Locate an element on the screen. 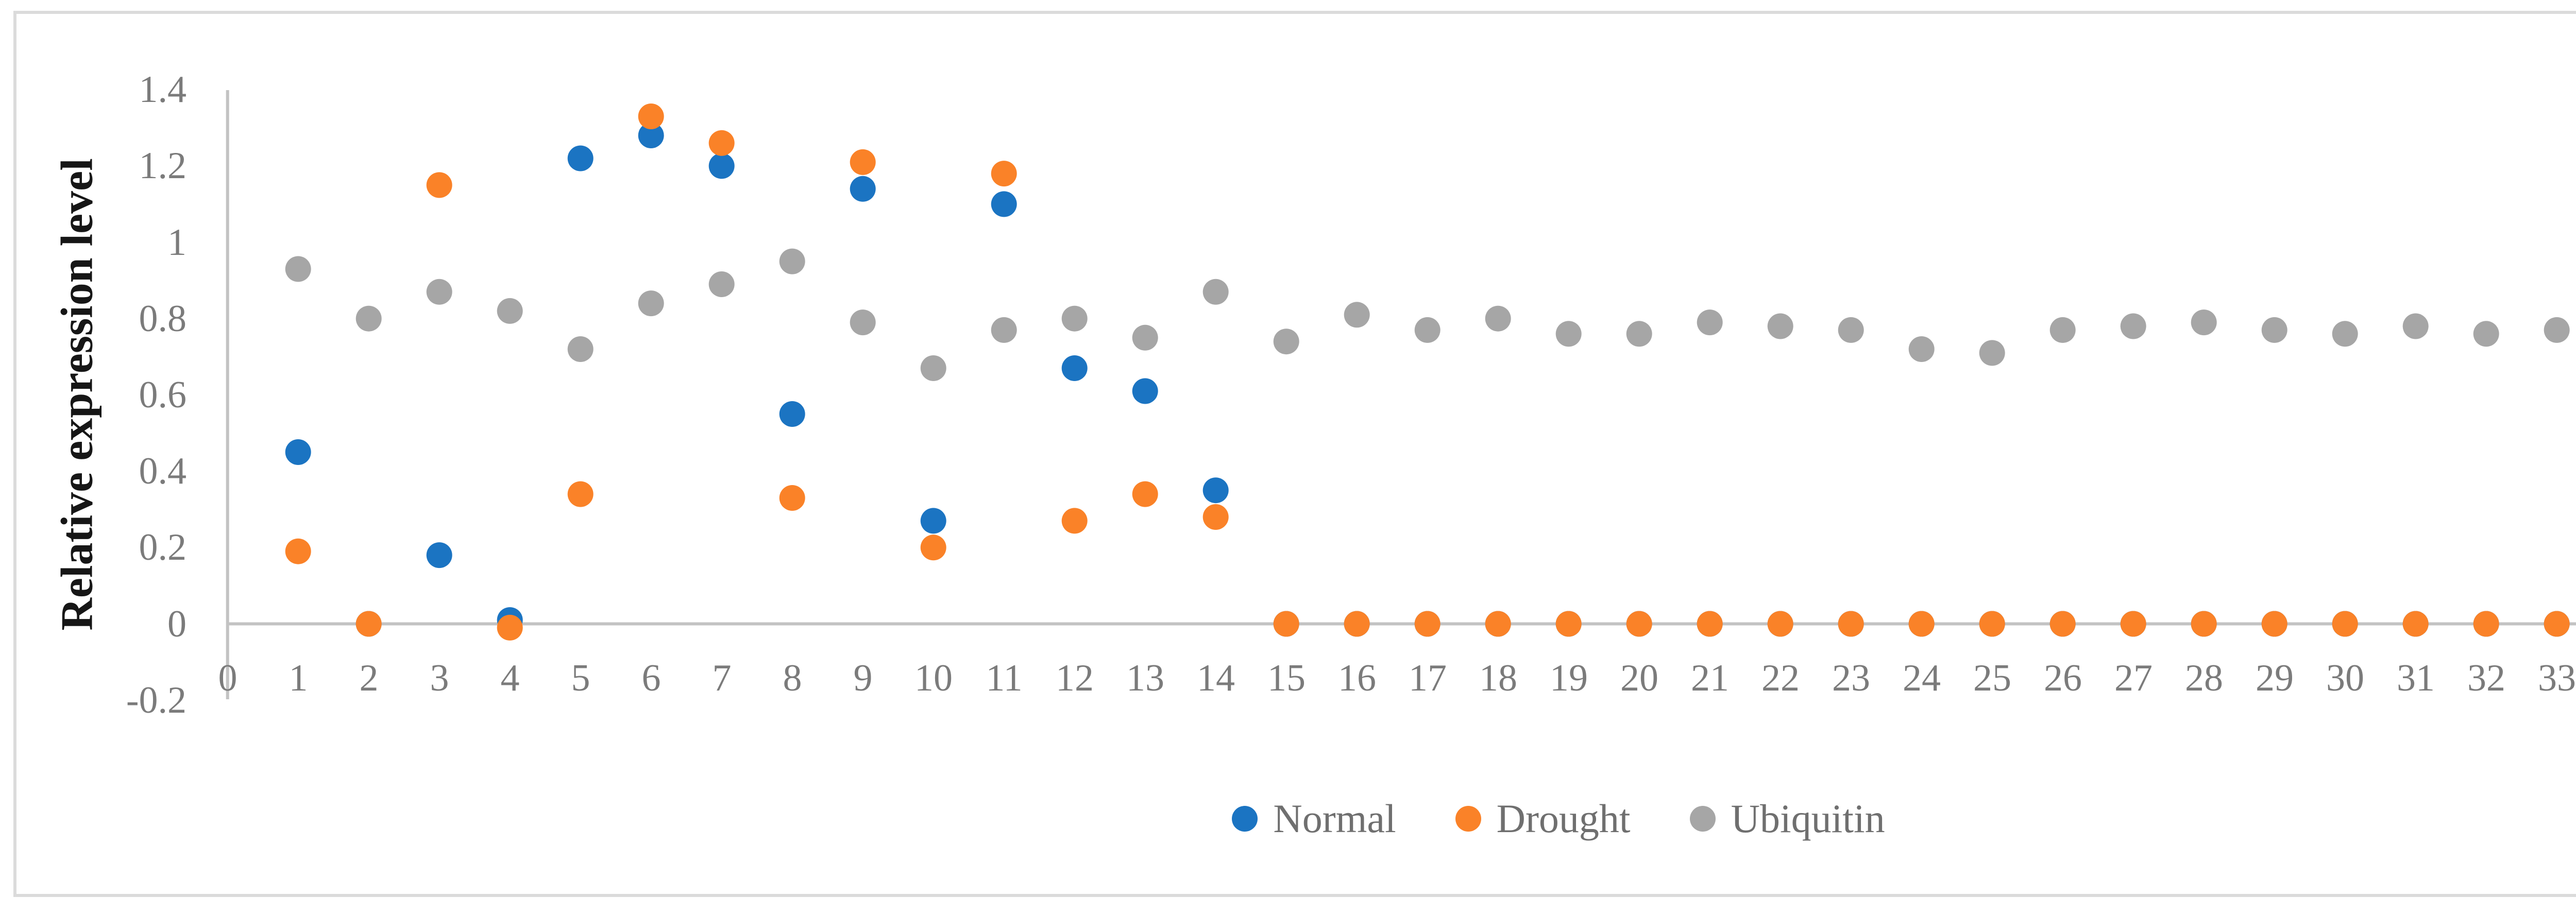  x-tick-label-27: 27 is located at coordinates (2133, 678).